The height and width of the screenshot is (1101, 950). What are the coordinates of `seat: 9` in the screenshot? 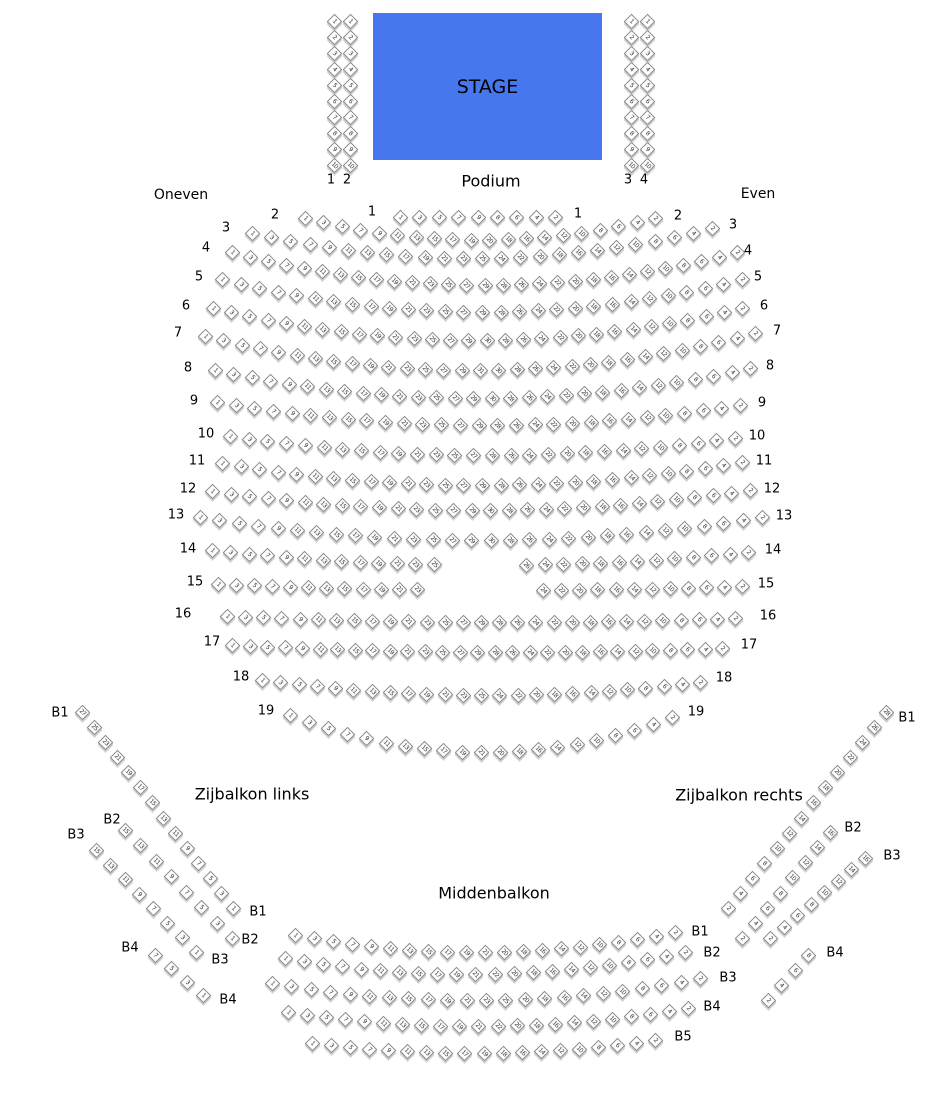 It's located at (329, 248).